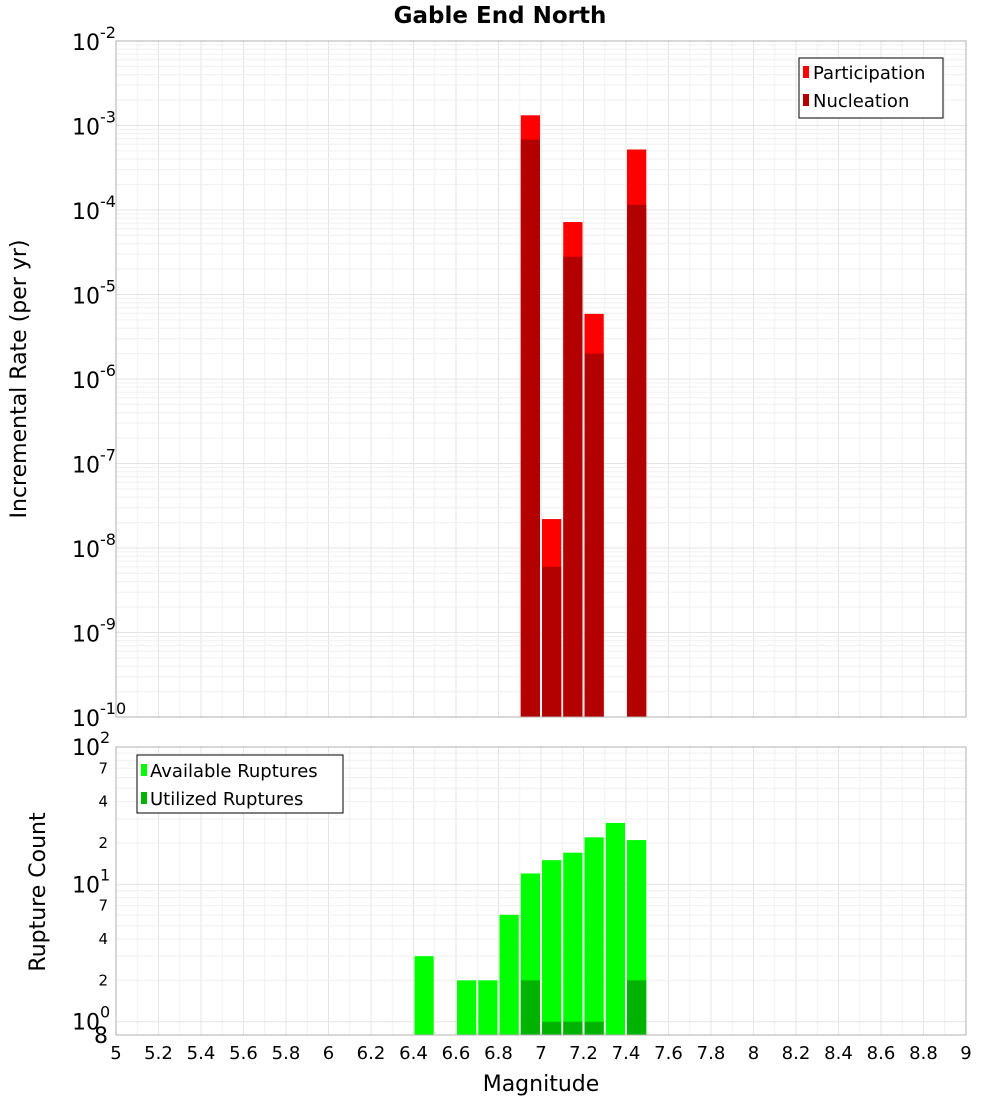  What do you see at coordinates (94, 39) in the screenshot?
I see `top-y-tick-label: 10⁻²` at bounding box center [94, 39].